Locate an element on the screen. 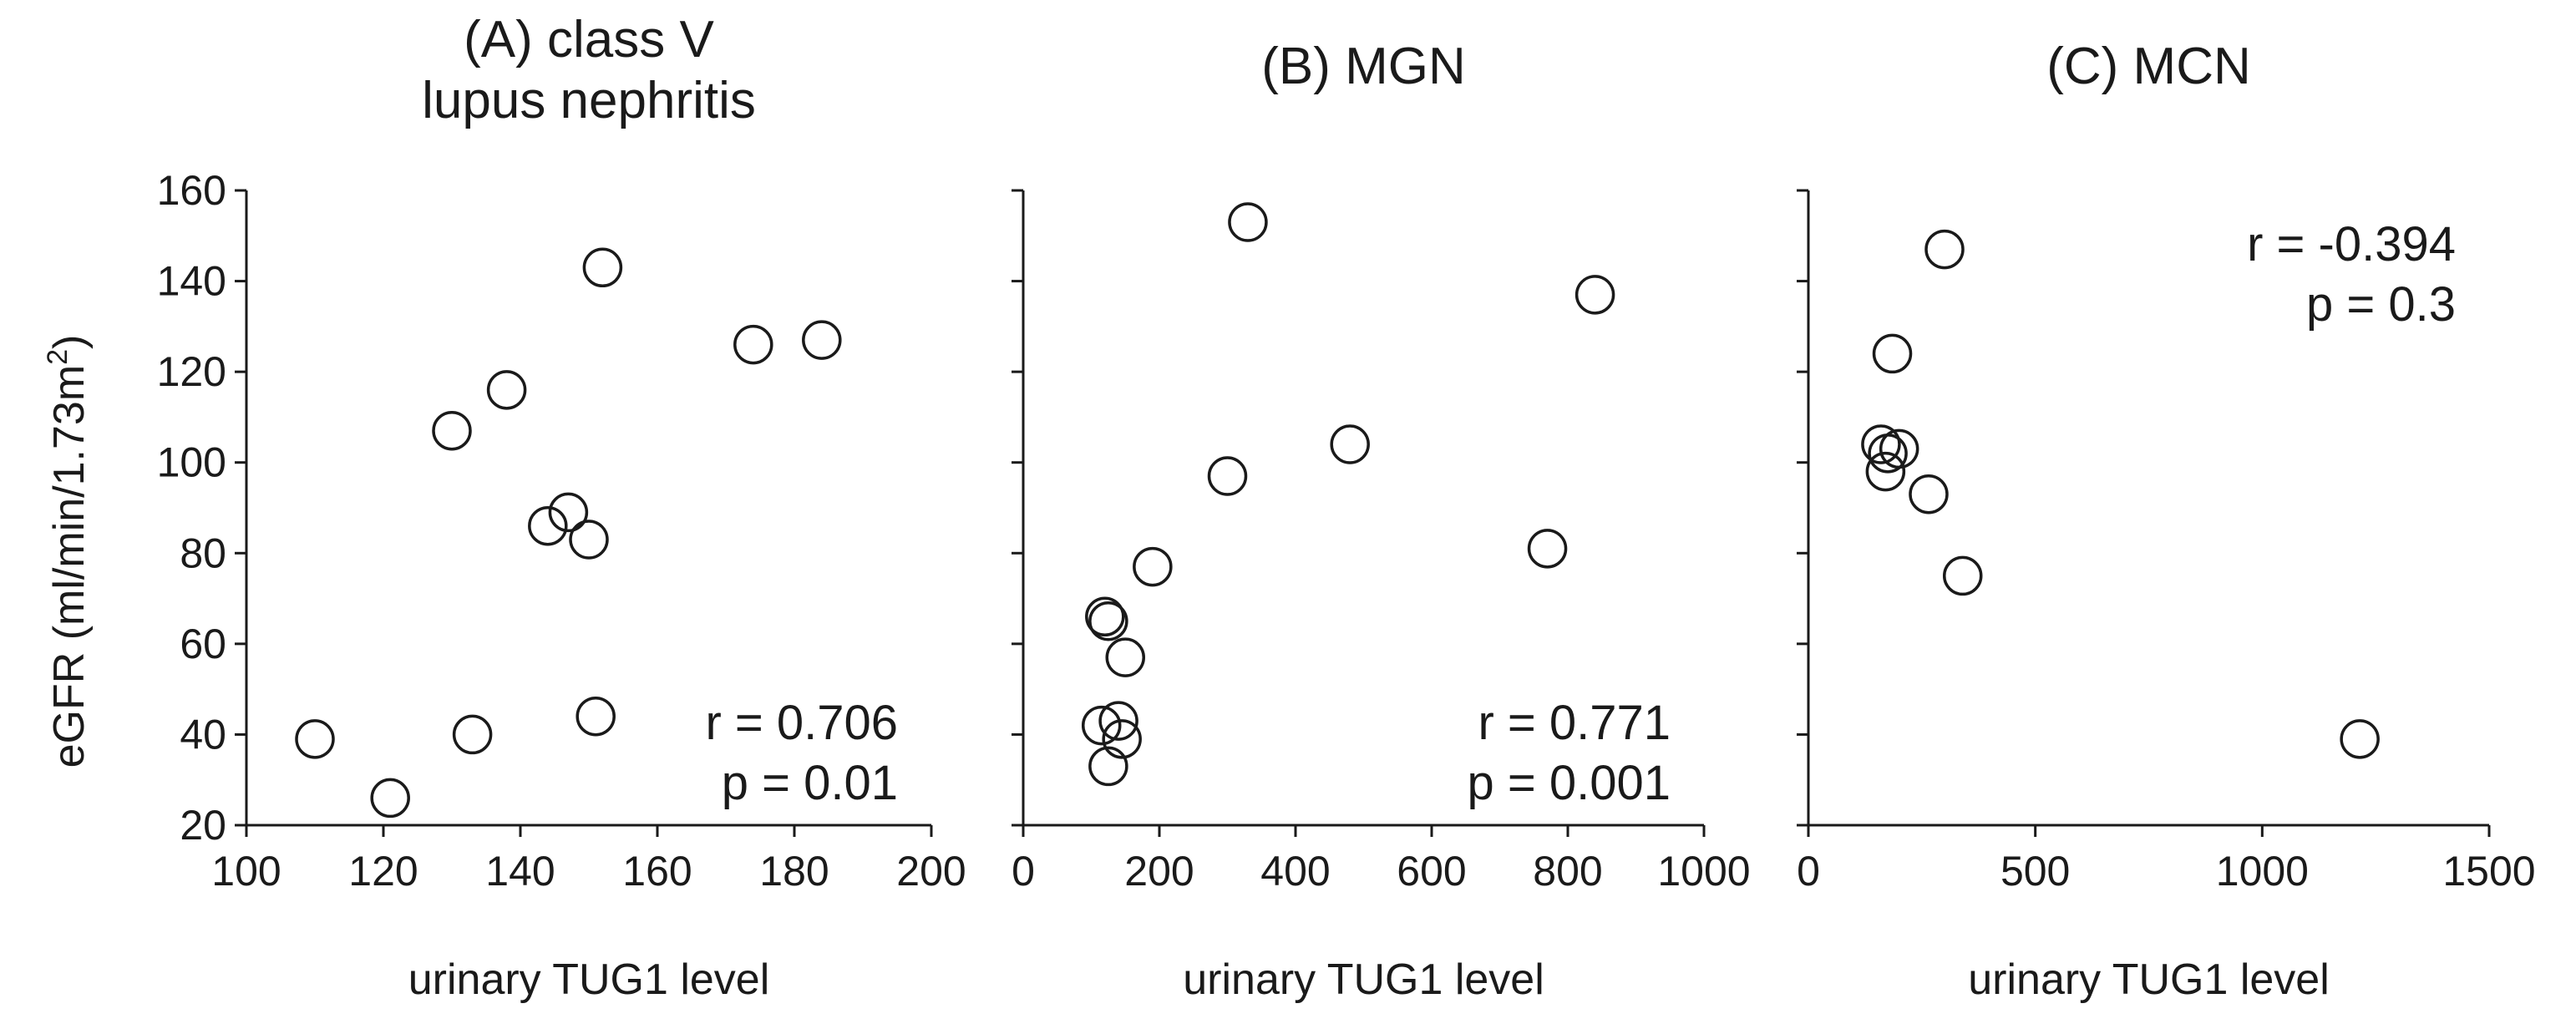  panel-2-x-tick-label: 200 is located at coordinates (1159, 871).